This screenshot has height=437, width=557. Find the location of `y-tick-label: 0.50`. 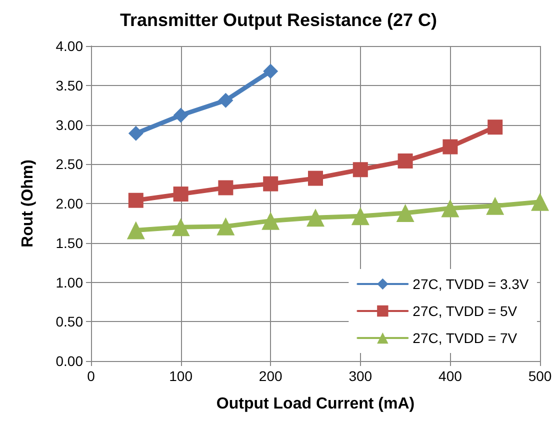

y-tick-label: 0.50 is located at coordinates (70, 322).